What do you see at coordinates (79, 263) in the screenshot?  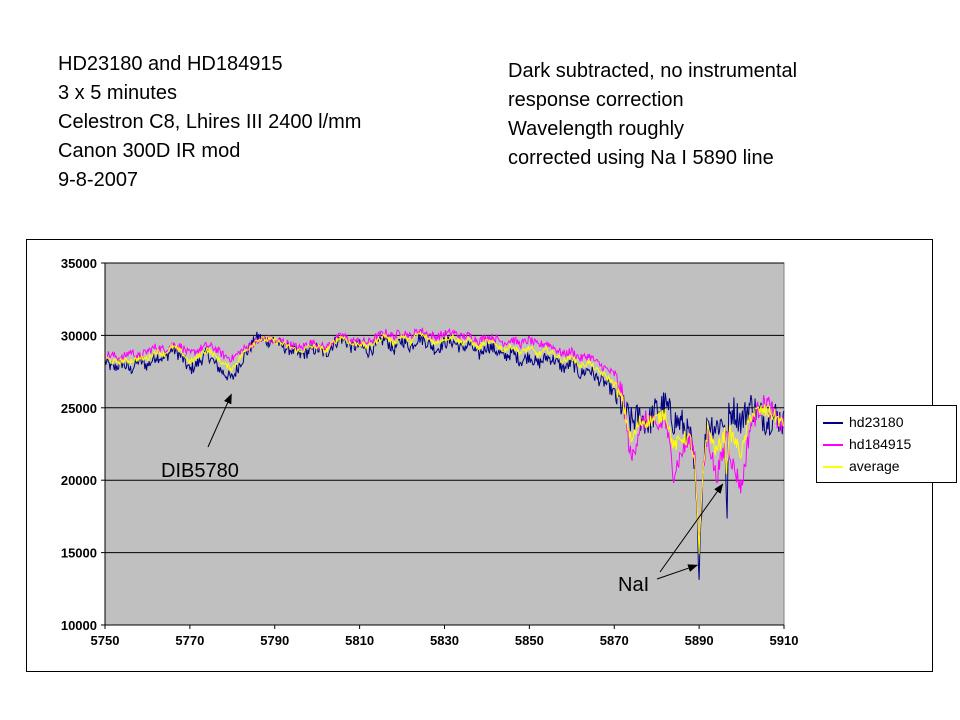 I see `y-tick-label: 35000` at bounding box center [79, 263].